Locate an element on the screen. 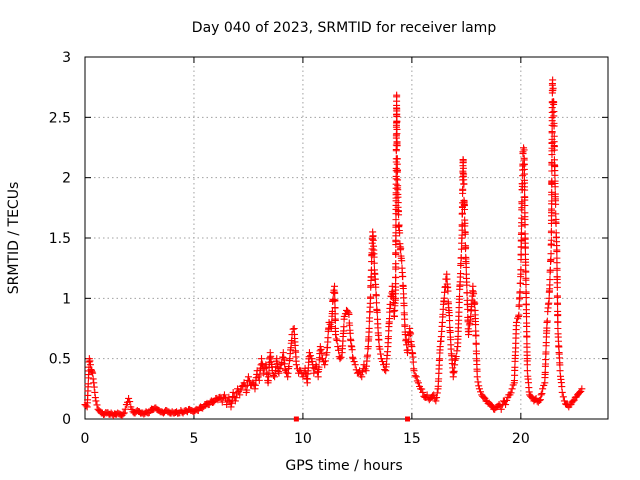 This screenshot has height=480, width=640. x-tick-label: 15 is located at coordinates (412, 439).